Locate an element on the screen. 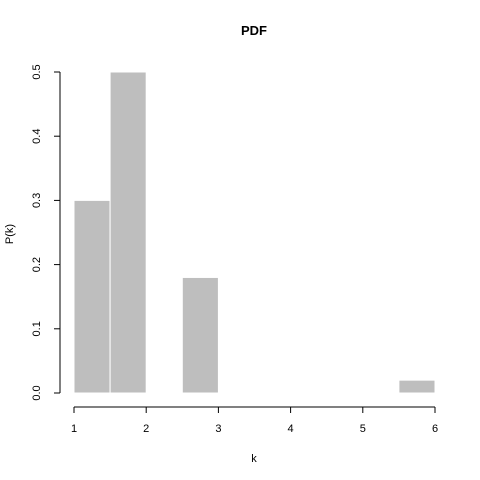 The width and height of the screenshot is (480, 480). x-axis-label: k is located at coordinates (254, 459).